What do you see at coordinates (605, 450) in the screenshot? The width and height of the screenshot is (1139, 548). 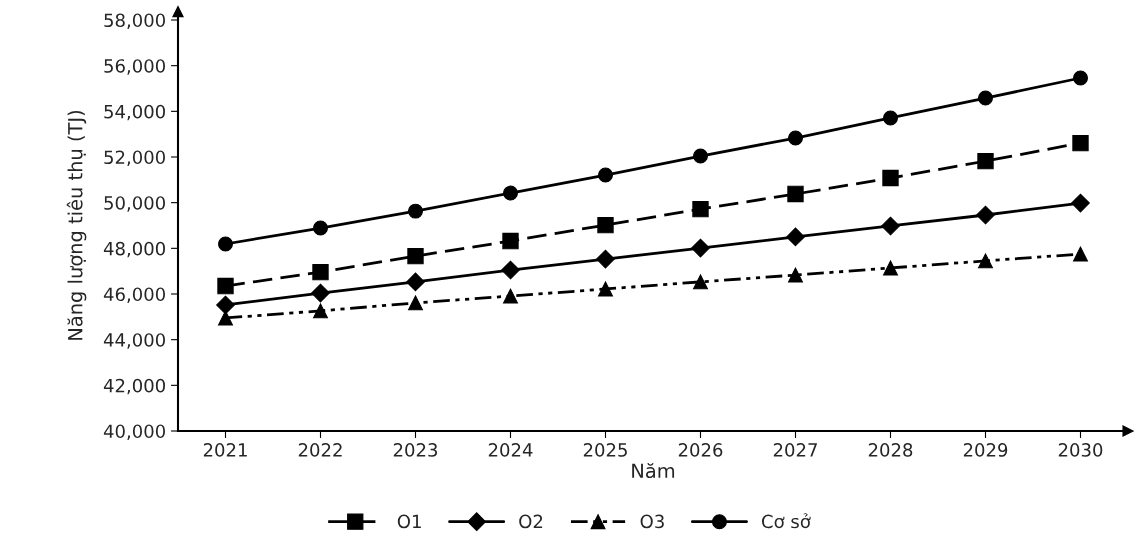 I see `x-tick-label: 2025` at bounding box center [605, 450].